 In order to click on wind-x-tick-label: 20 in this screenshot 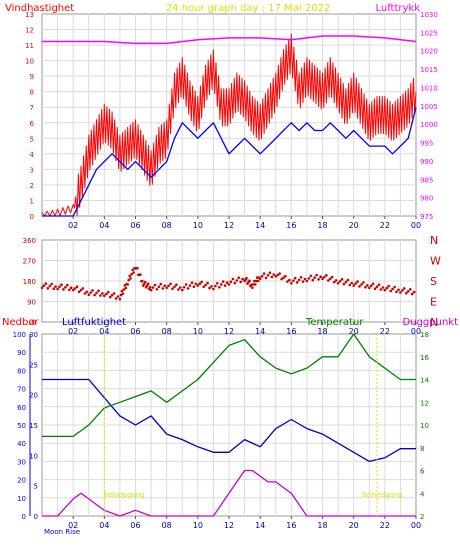, I will do `click(354, 225)`.